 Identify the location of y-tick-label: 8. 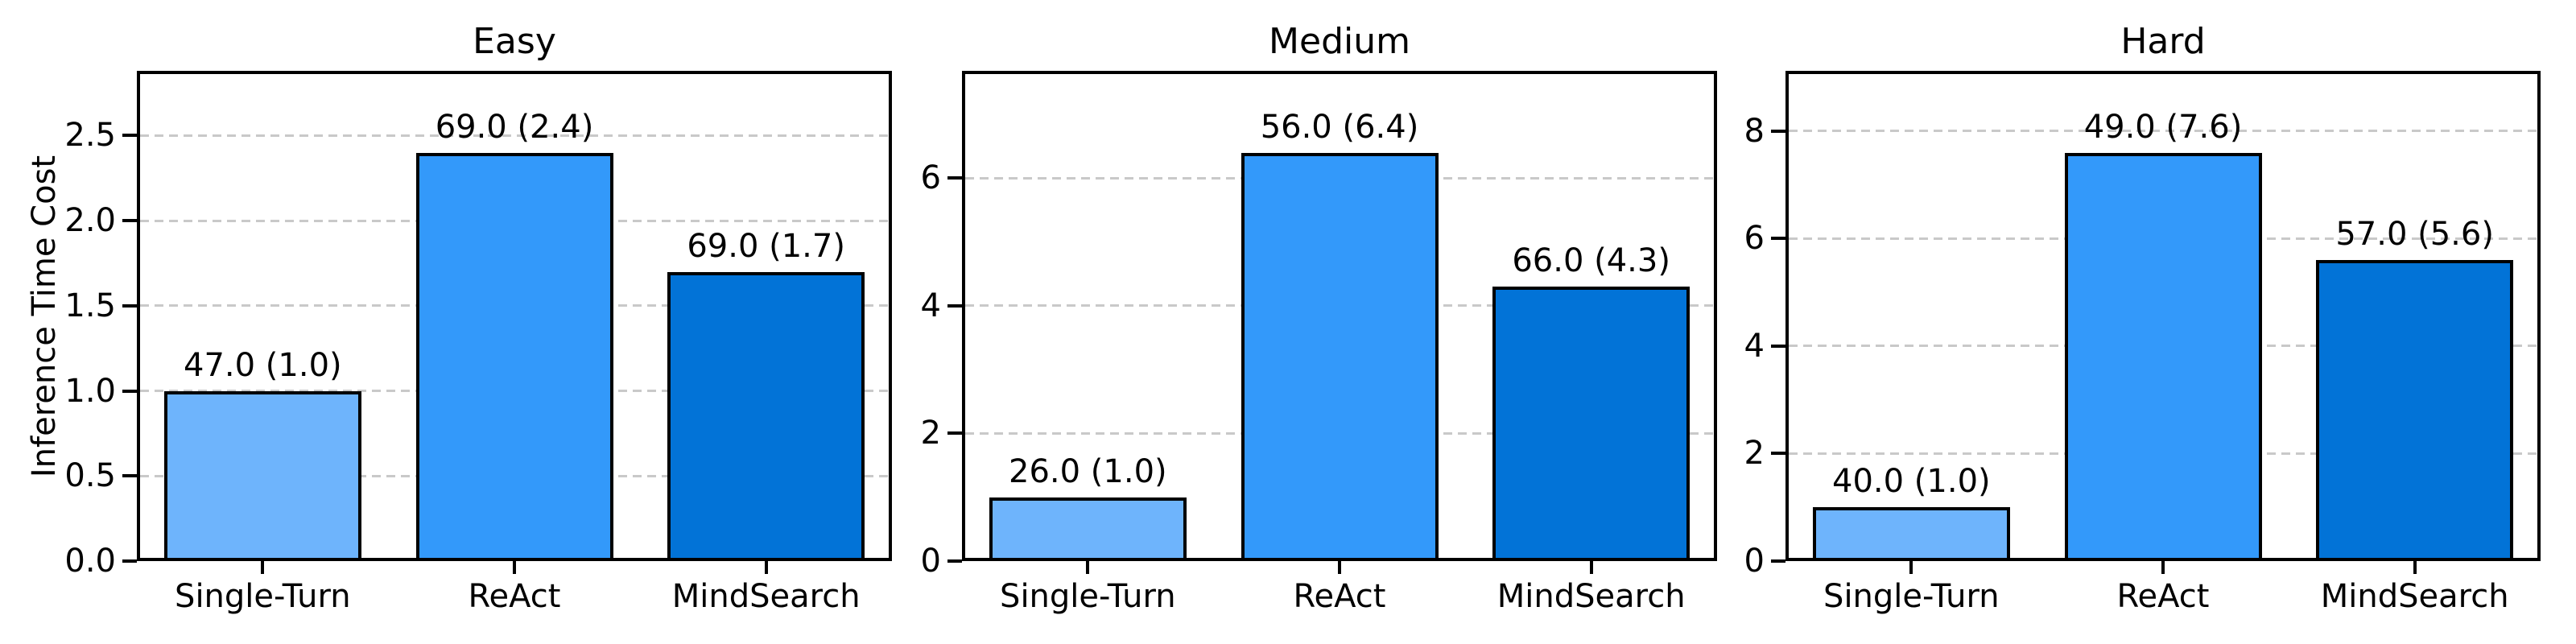
(1754, 131).